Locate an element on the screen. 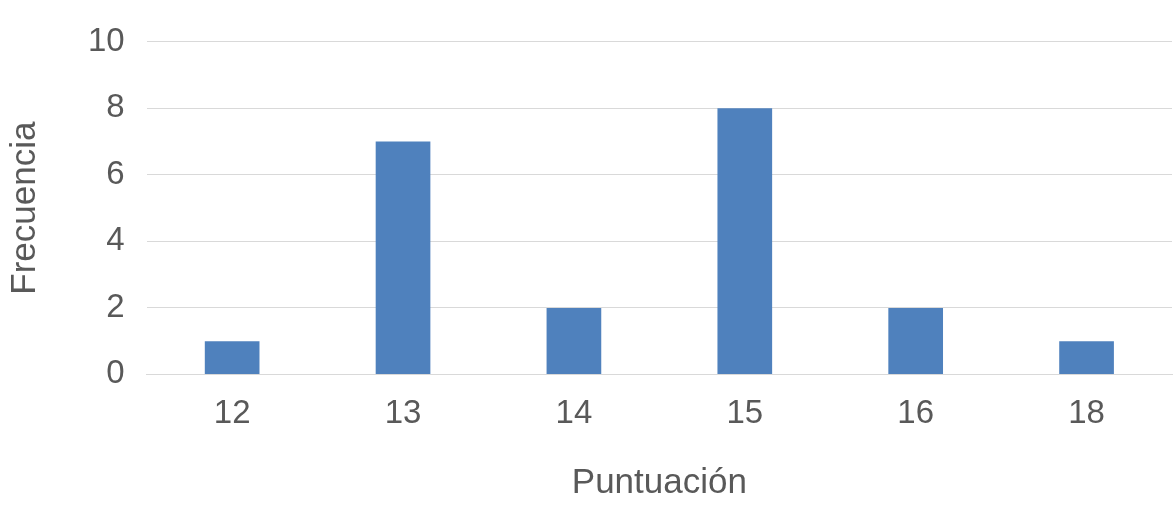 This screenshot has width=1174, height=508. x-axis-title: Puntuación is located at coordinates (659, 480).